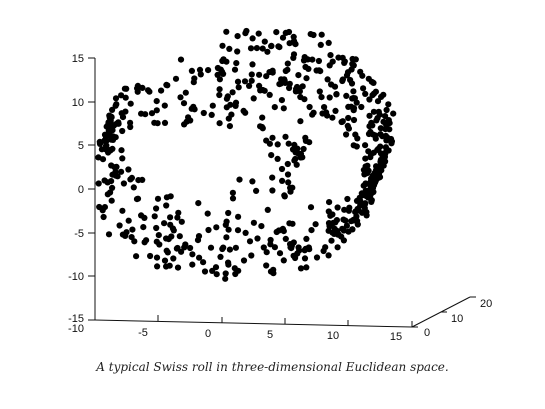 This screenshot has height=409, width=545. Describe the element at coordinates (76, 329) in the screenshot. I see `x-tick-label: -10` at that location.